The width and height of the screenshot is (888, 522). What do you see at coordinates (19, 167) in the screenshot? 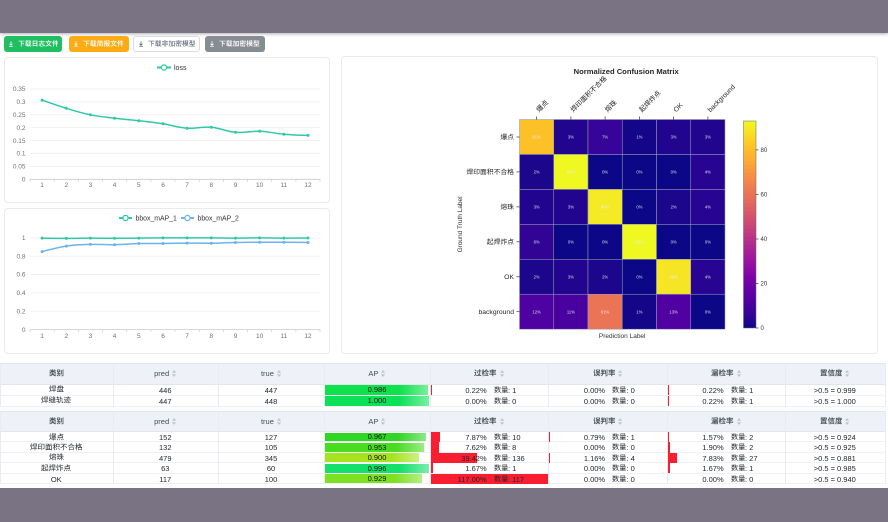
I see `svg-text: 0.05` at bounding box center [19, 167].